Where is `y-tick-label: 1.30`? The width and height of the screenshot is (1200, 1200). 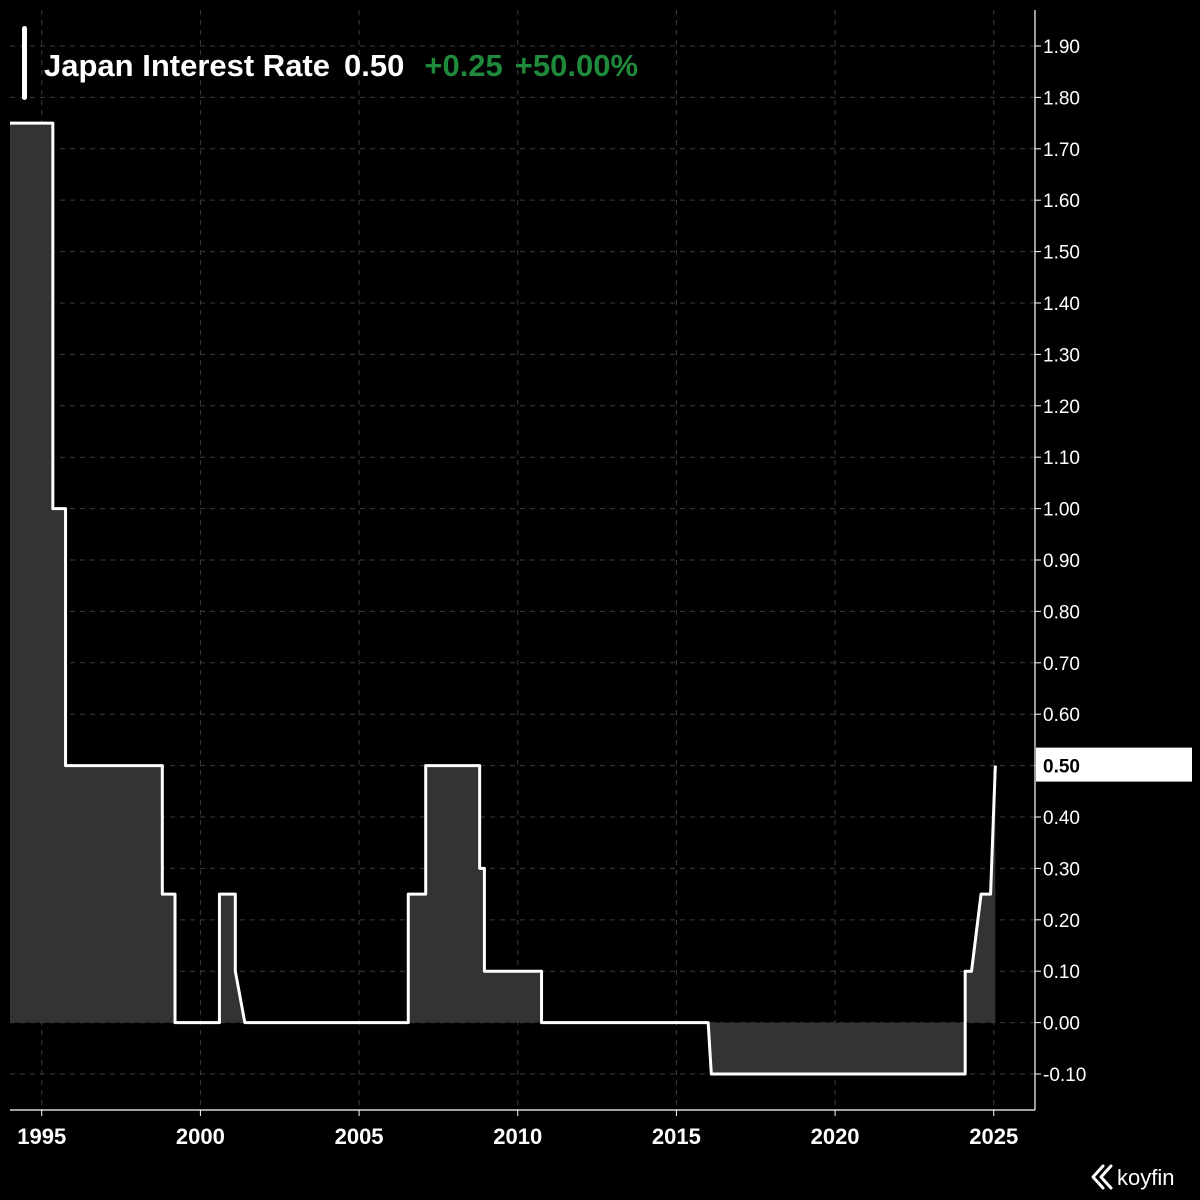
y-tick-label: 1.30 is located at coordinates (1061, 355).